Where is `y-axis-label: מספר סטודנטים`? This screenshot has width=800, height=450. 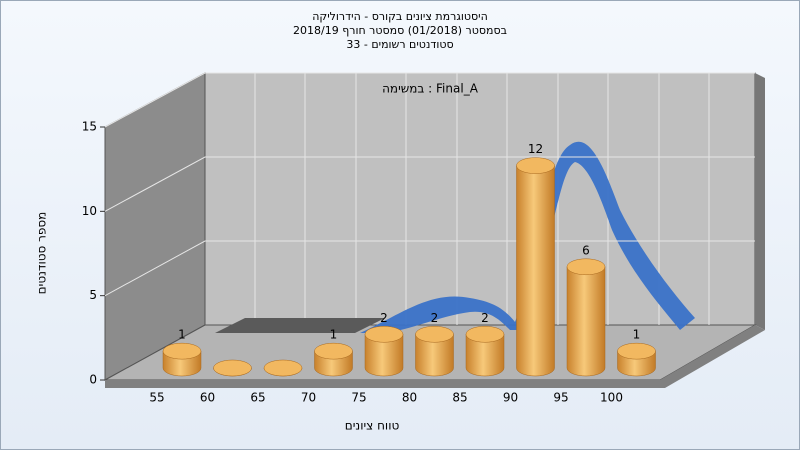
y-axis-label: מספר סטודנטים is located at coordinates (42, 253).